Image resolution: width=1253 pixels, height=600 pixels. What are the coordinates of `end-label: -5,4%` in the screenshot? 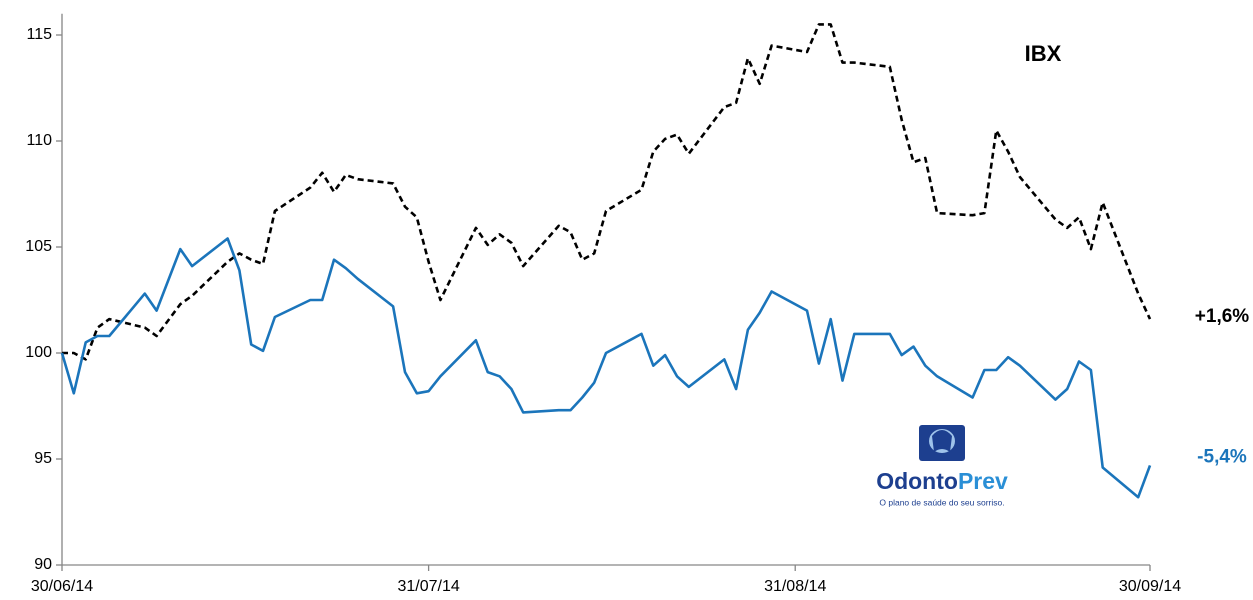 It's located at (1222, 456).